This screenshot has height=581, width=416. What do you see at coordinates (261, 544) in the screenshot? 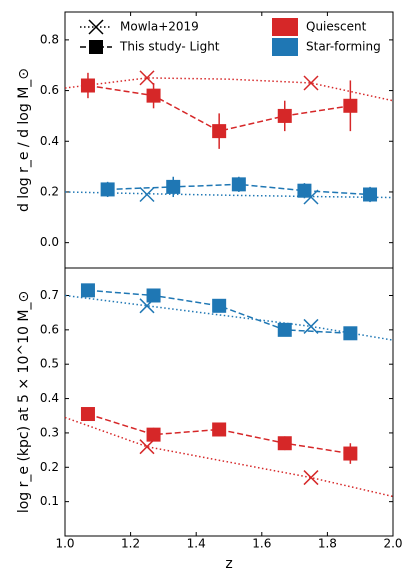
I see `x-tick-label: 1.6` at bounding box center [261, 544].